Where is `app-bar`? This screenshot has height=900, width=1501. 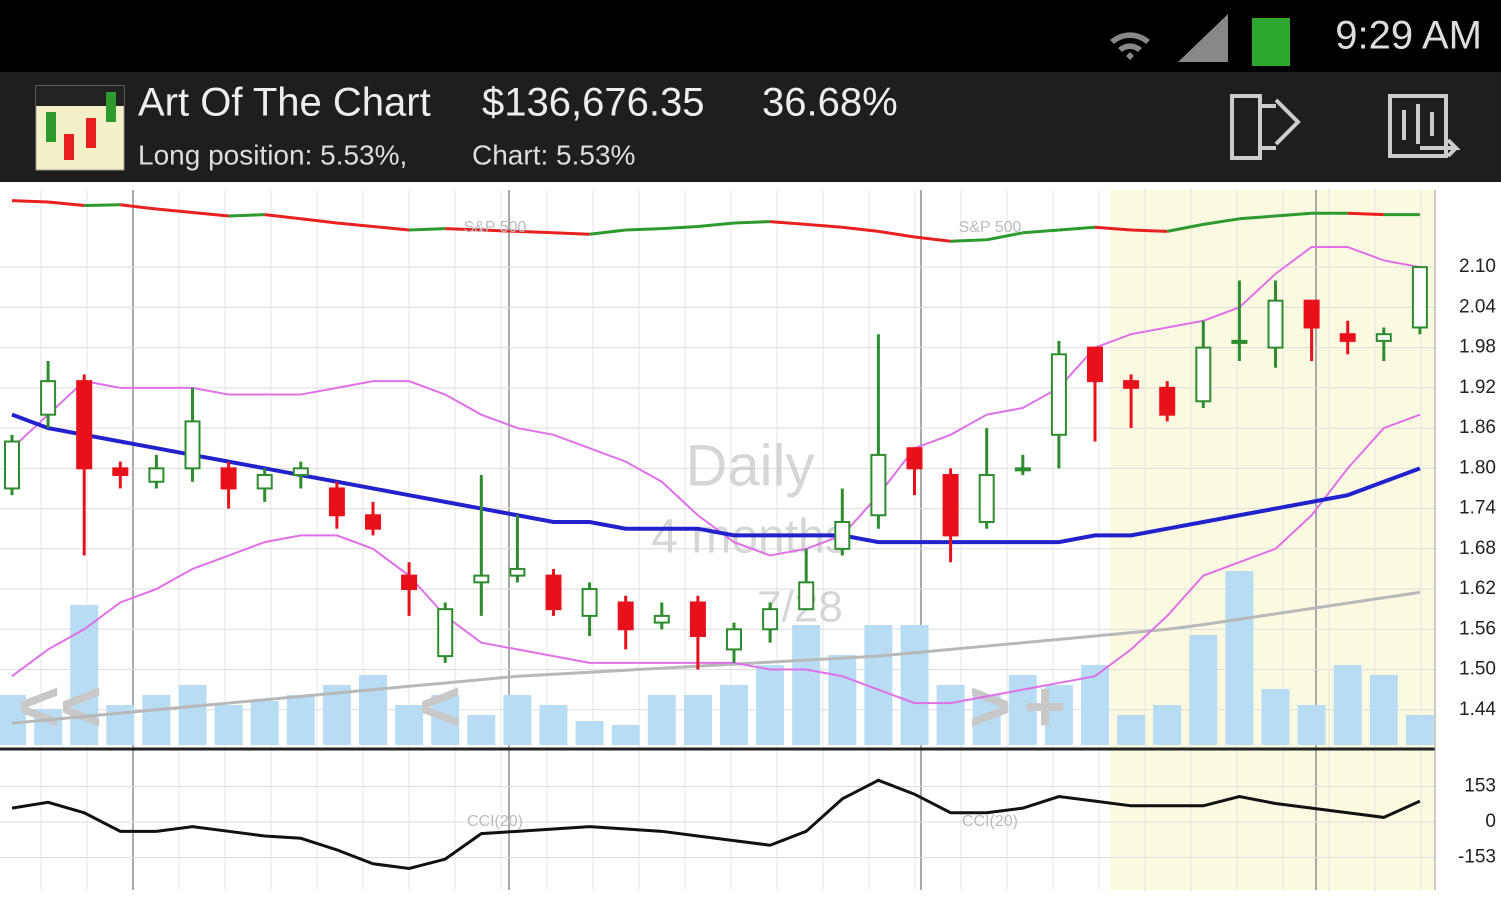
app-bar is located at coordinates (750, 127).